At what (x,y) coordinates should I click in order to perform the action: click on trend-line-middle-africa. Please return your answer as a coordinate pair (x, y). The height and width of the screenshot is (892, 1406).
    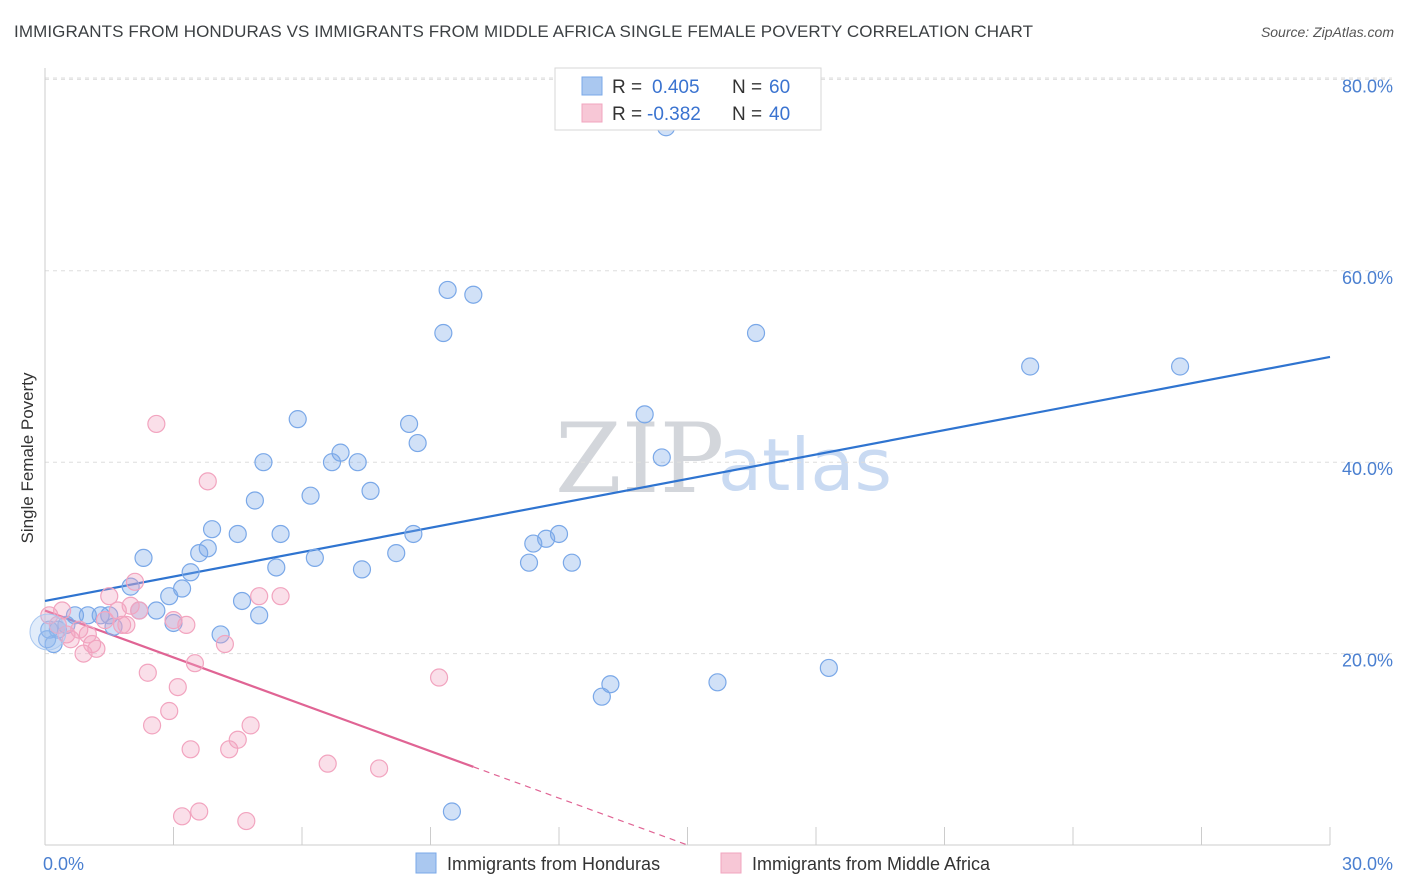
    Looking at the image, I should click on (259, 688).